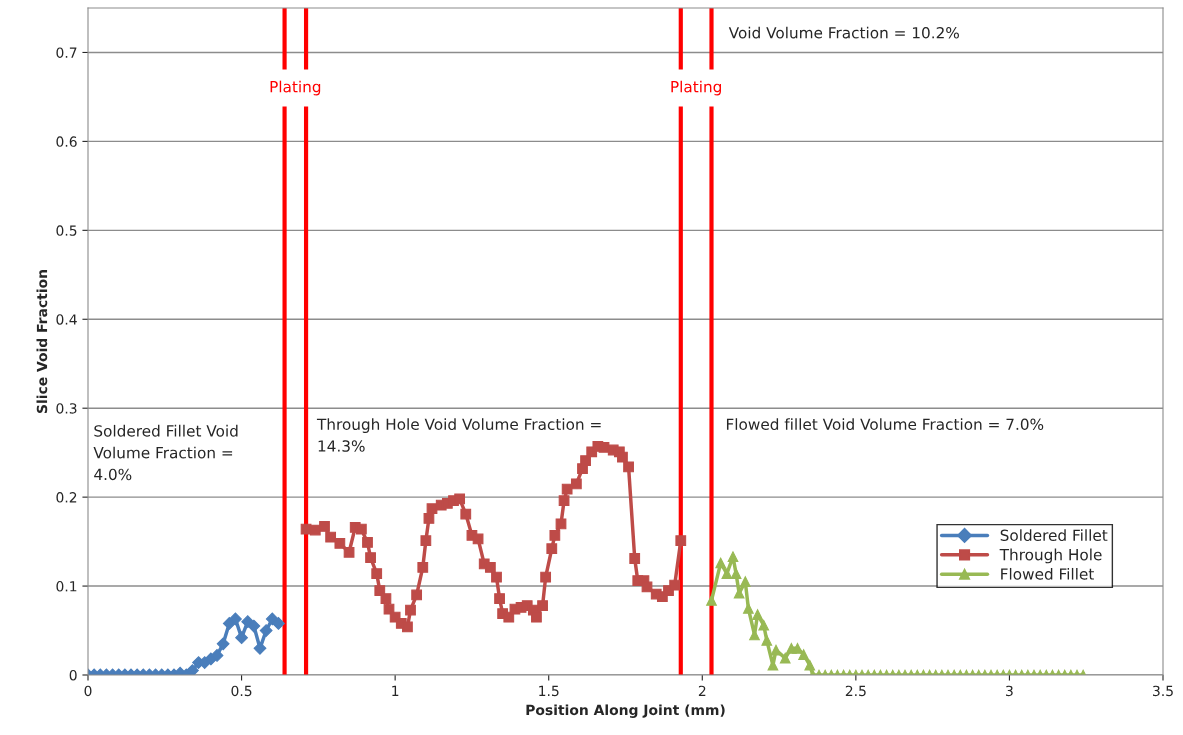 The height and width of the screenshot is (735, 1183). What do you see at coordinates (395, 690) in the screenshot?
I see `x-tick-label: 1` at bounding box center [395, 690].